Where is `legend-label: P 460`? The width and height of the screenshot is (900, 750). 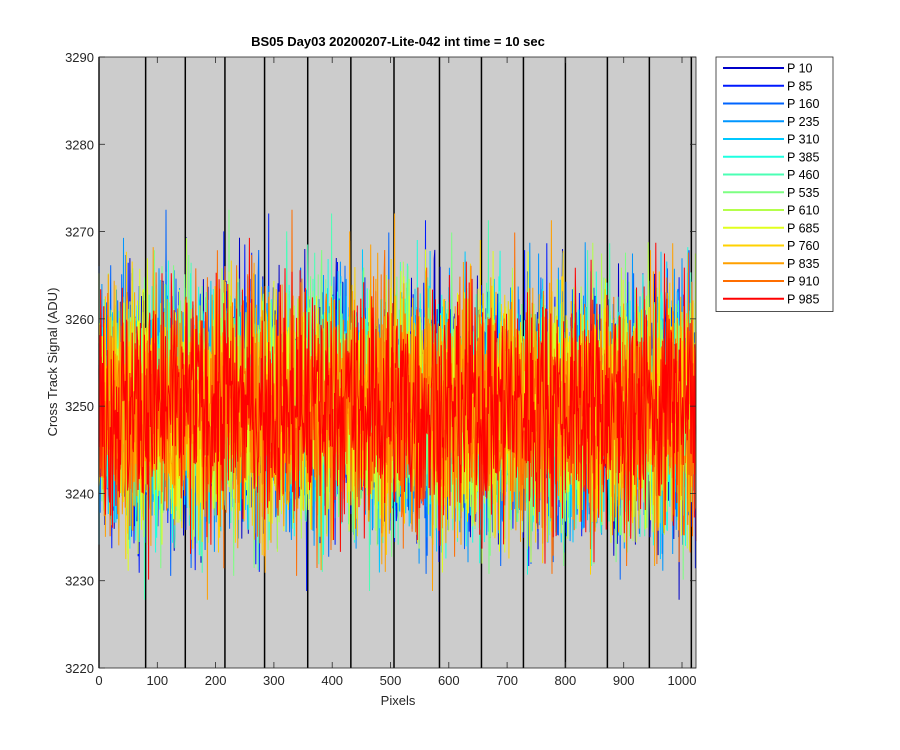
legend-label: P 460 is located at coordinates (803, 175).